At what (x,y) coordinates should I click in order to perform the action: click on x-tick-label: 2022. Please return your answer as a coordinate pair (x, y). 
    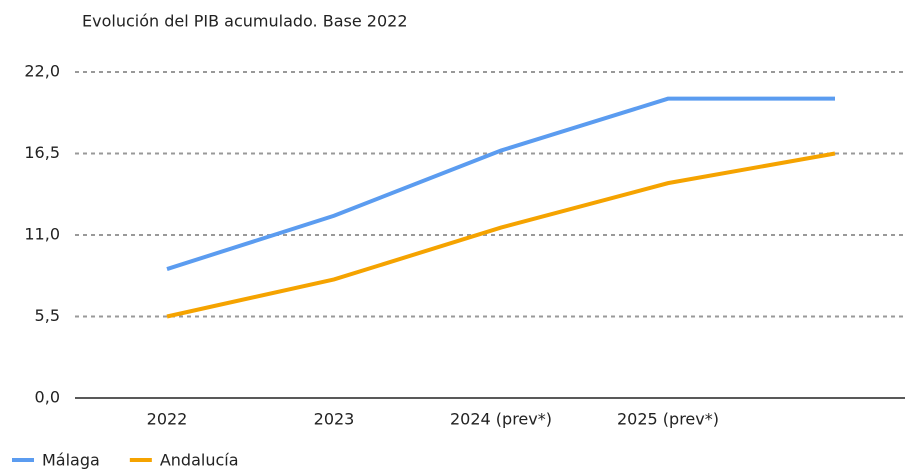
    Looking at the image, I should click on (167, 419).